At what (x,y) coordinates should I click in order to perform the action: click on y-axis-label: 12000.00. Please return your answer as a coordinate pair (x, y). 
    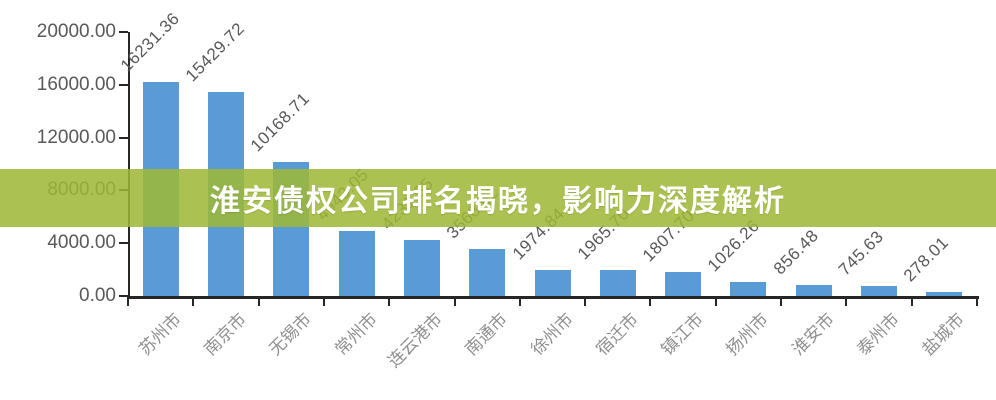
    Looking at the image, I should click on (76, 137).